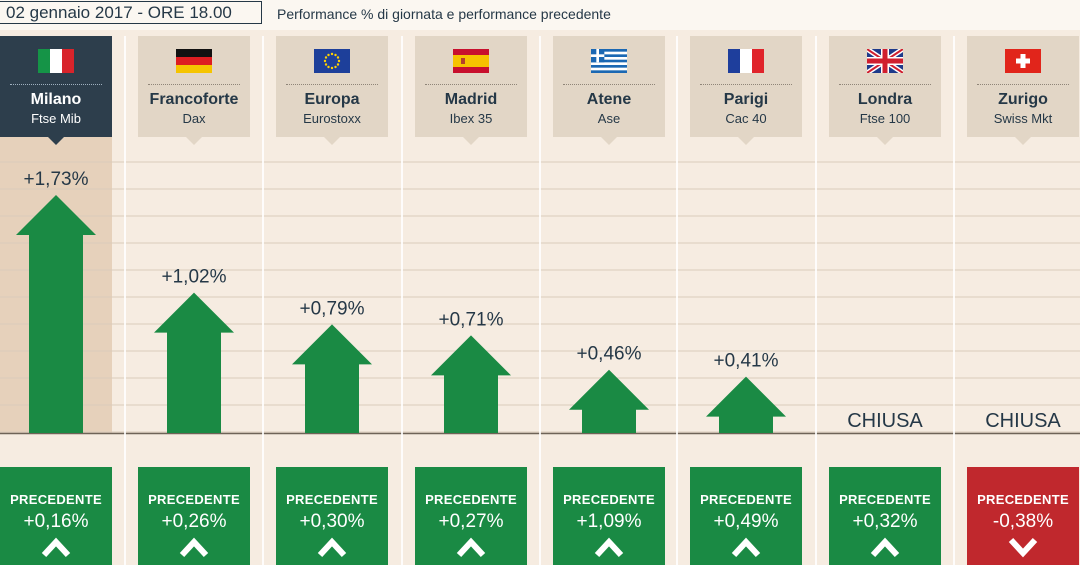 This screenshot has width=1080, height=565. I want to click on market-index: Eurostoxx, so click(332, 118).